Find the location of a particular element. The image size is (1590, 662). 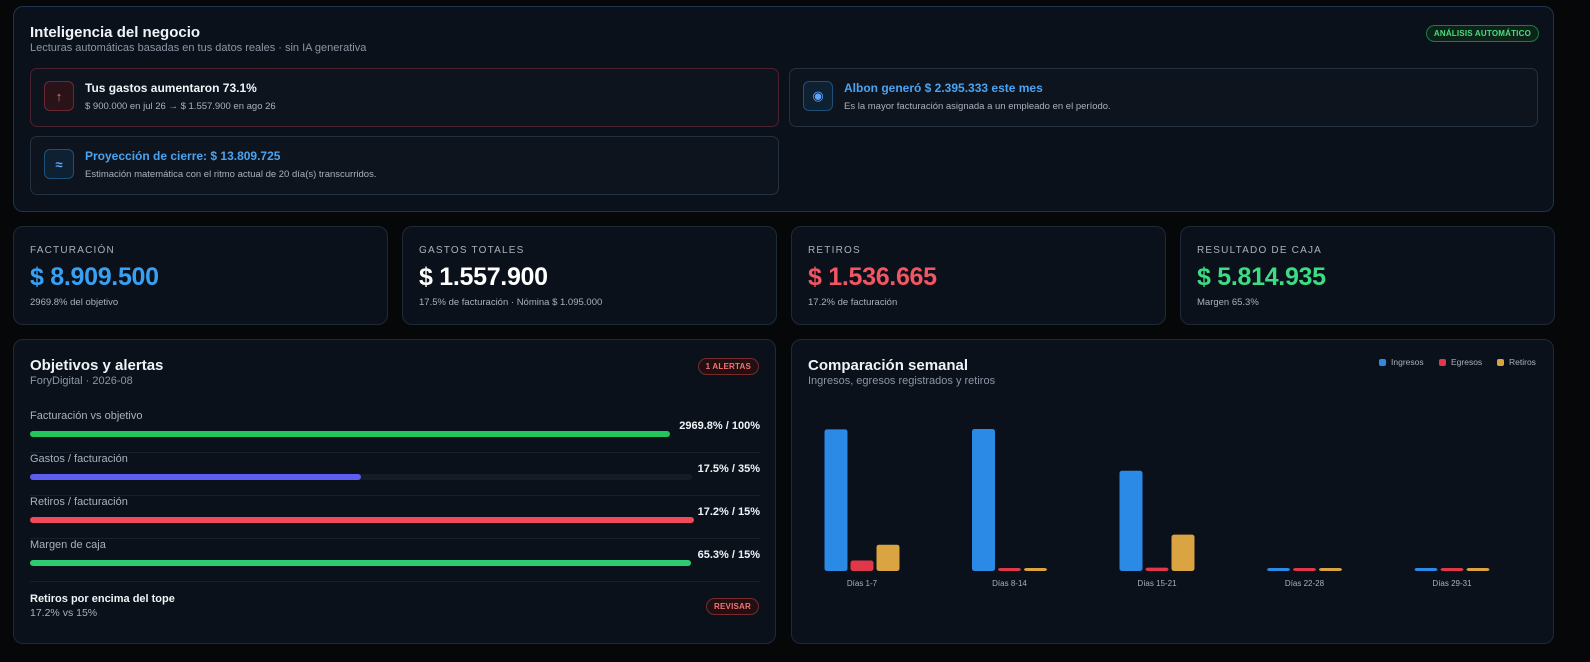

approx-icon: ≈ is located at coordinates (59, 164).